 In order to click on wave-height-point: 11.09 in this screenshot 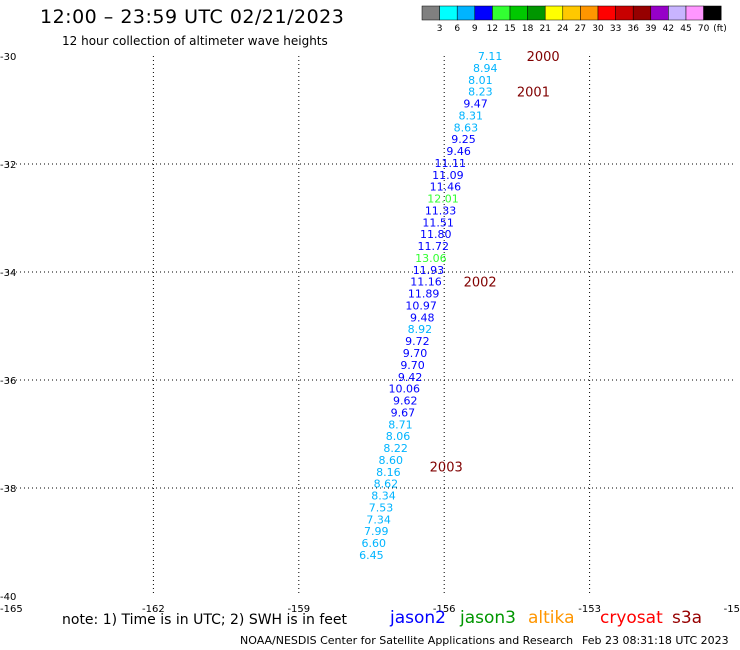, I will do `click(448, 175)`.